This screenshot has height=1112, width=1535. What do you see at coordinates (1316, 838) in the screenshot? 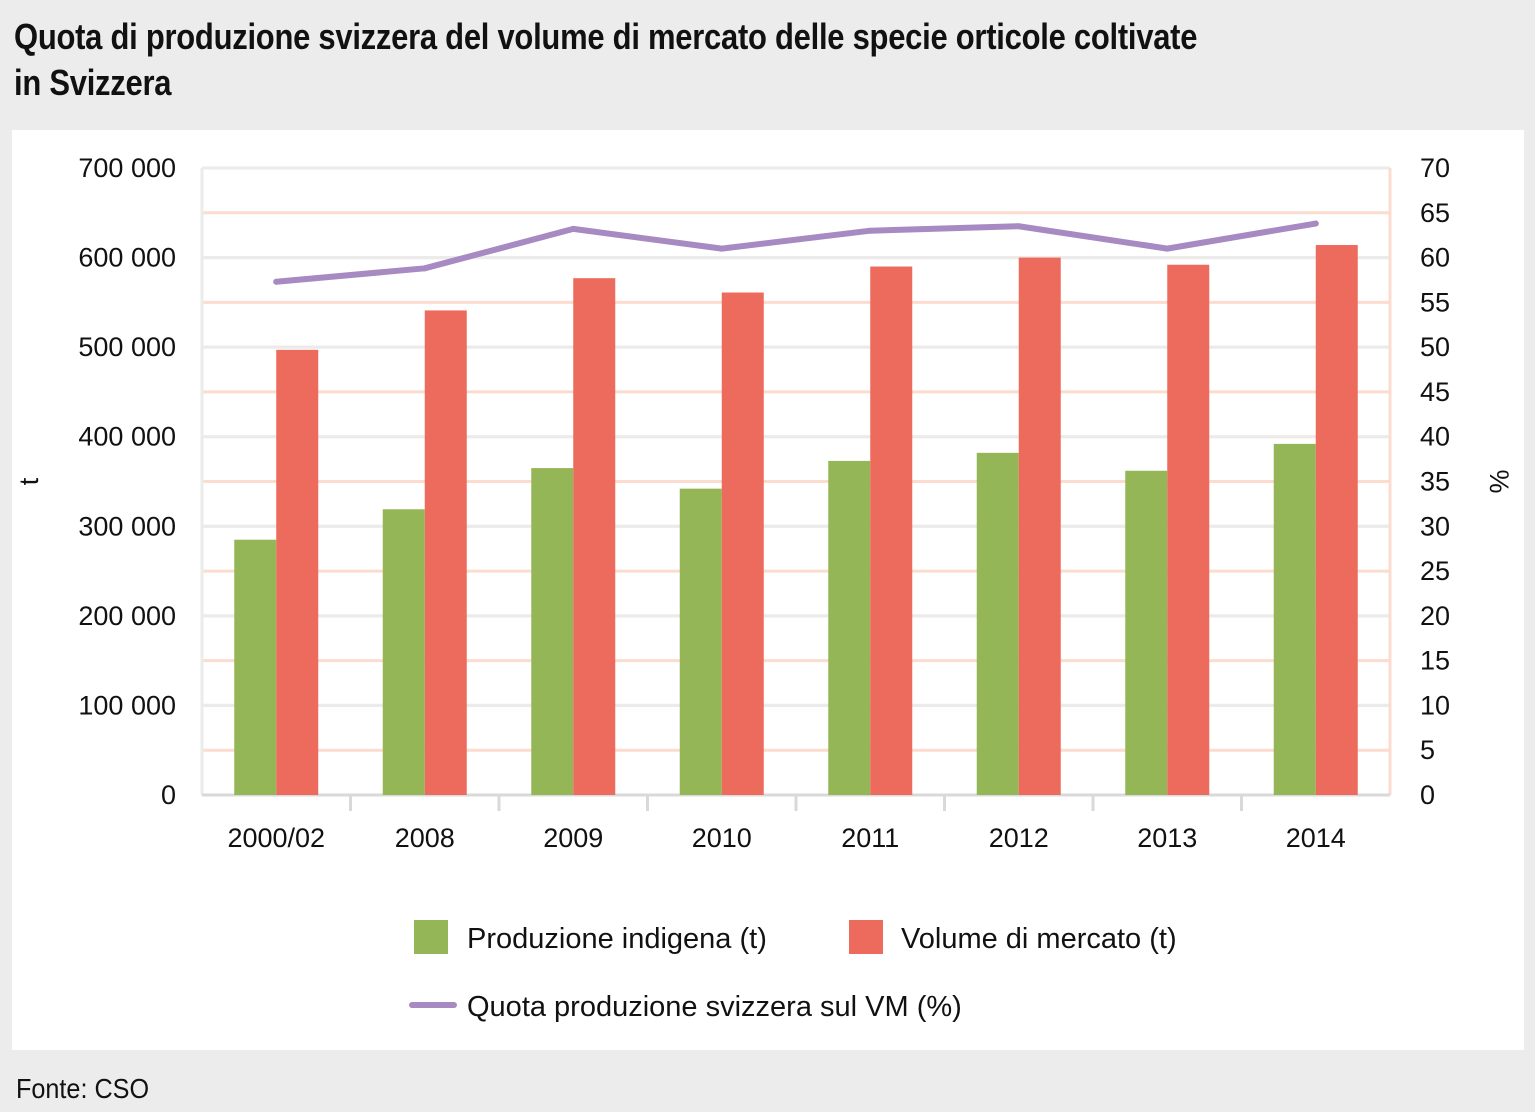
I see `x-tick-label-7: 2014` at bounding box center [1316, 838].